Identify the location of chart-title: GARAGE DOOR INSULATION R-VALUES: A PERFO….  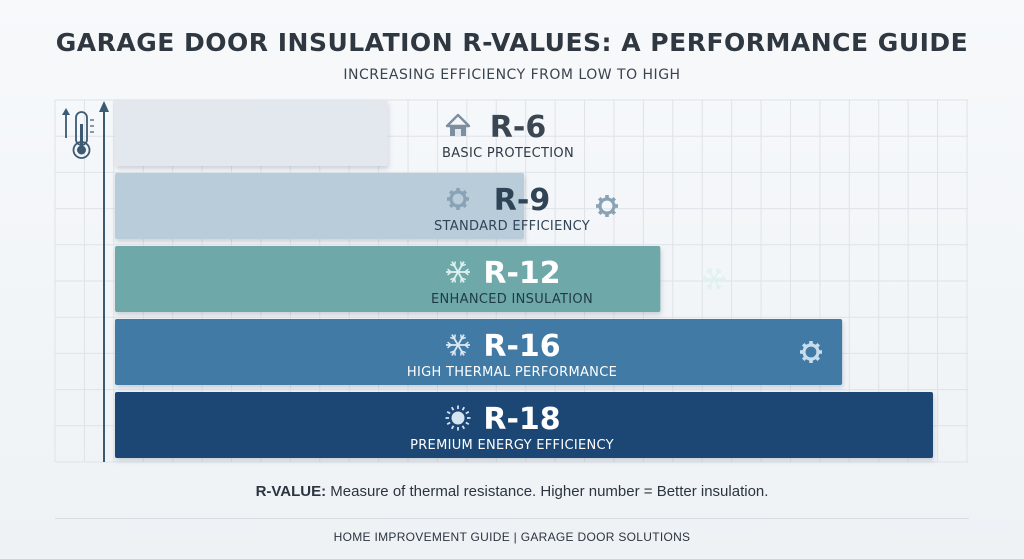
(512, 42).